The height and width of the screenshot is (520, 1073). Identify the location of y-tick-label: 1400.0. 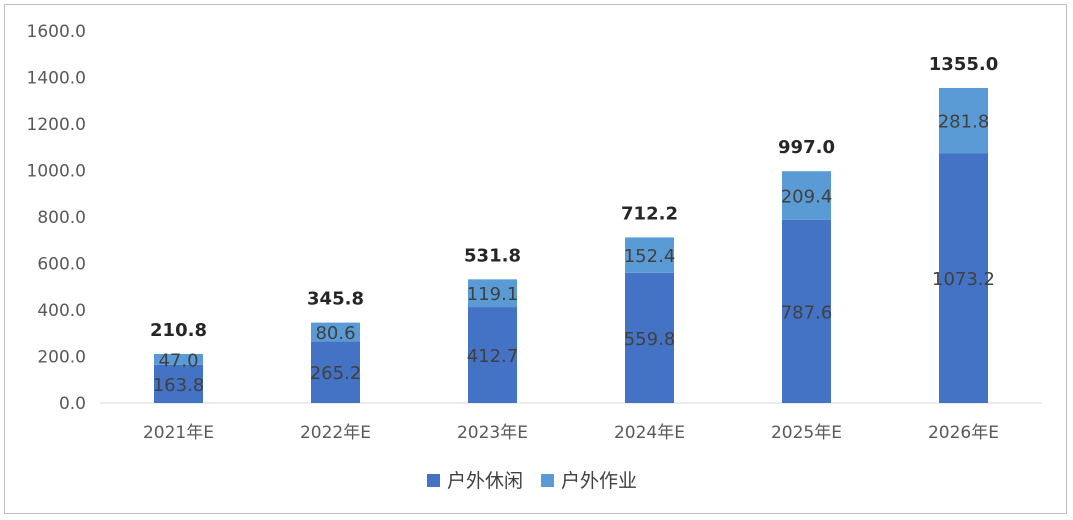
(56, 79).